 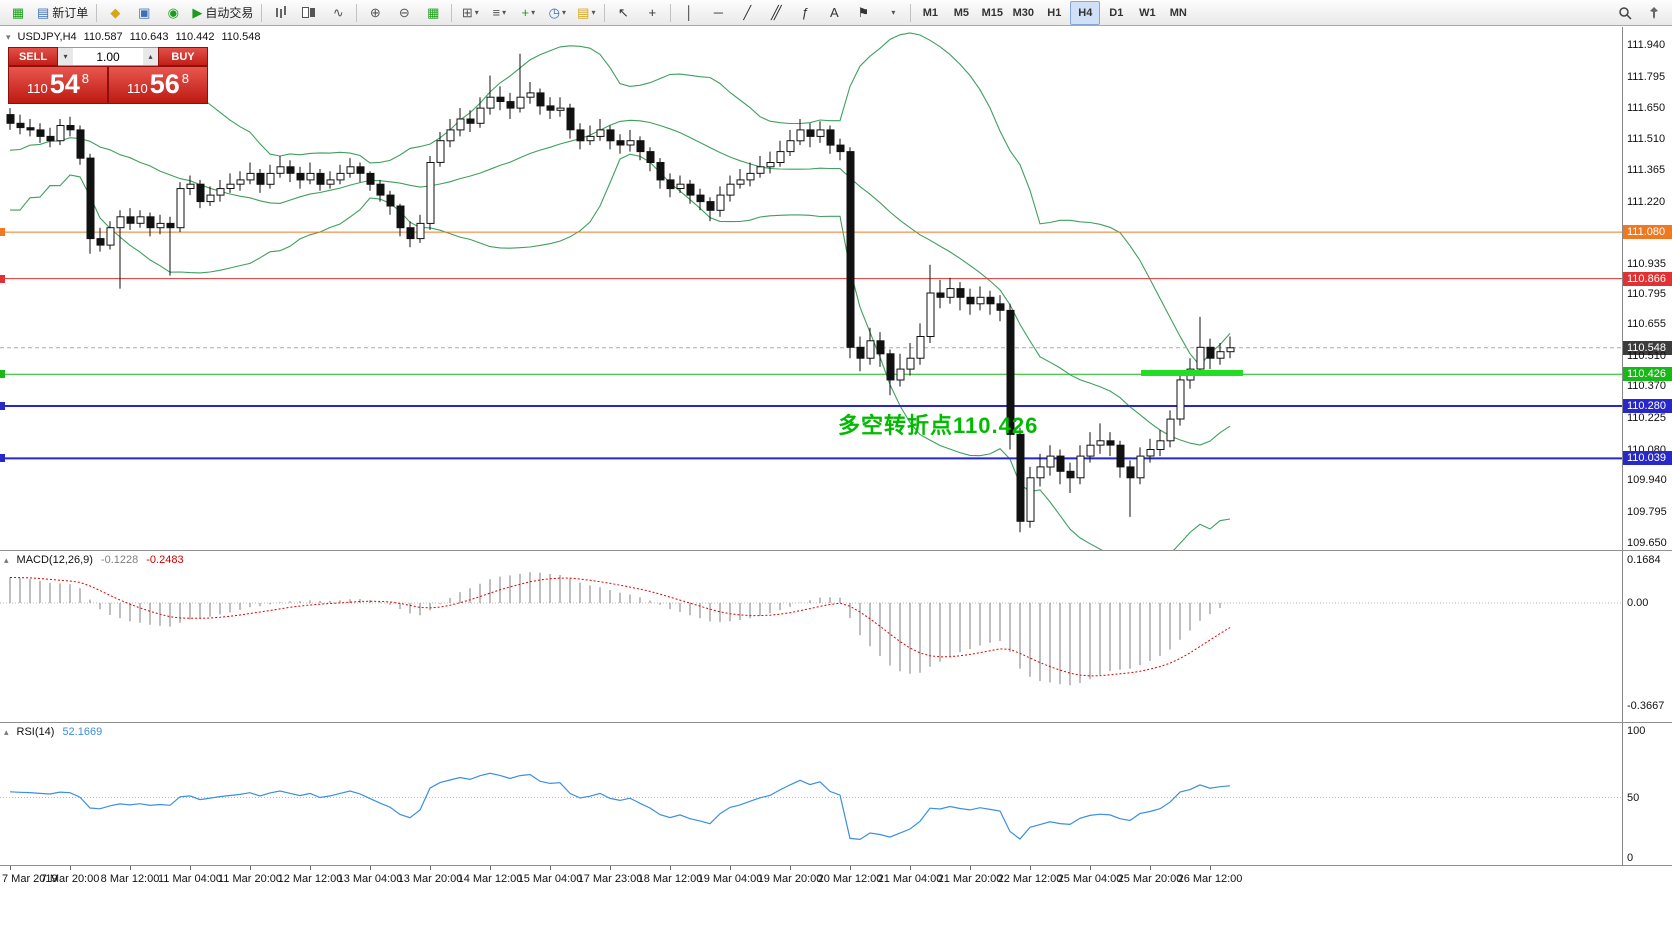 What do you see at coordinates (1625, 13) in the screenshot?
I see `search-button` at bounding box center [1625, 13].